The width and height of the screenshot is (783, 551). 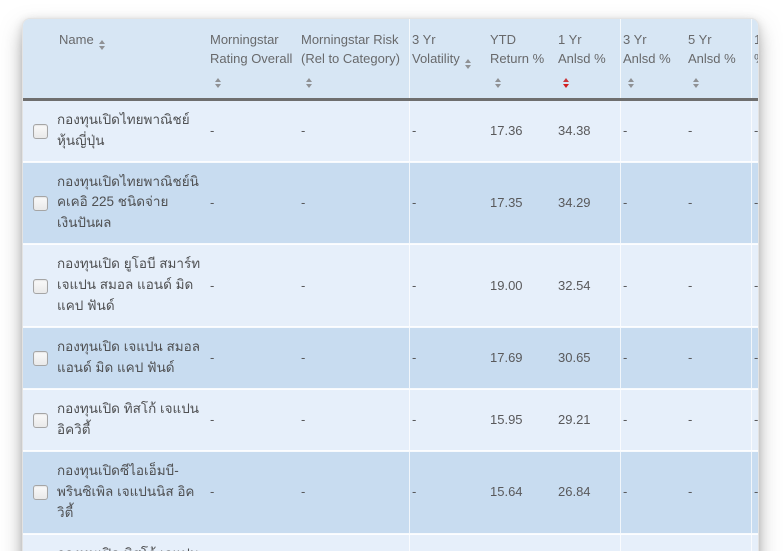 I want to click on column-header-label: 5 Yr Anlsd %, so click(x=712, y=49).